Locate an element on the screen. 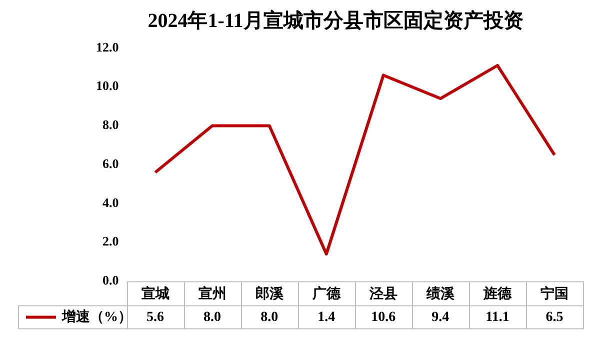 Image resolution: width=595 pixels, height=342 pixels. x-tick-label: 泾县 is located at coordinates (383, 294).